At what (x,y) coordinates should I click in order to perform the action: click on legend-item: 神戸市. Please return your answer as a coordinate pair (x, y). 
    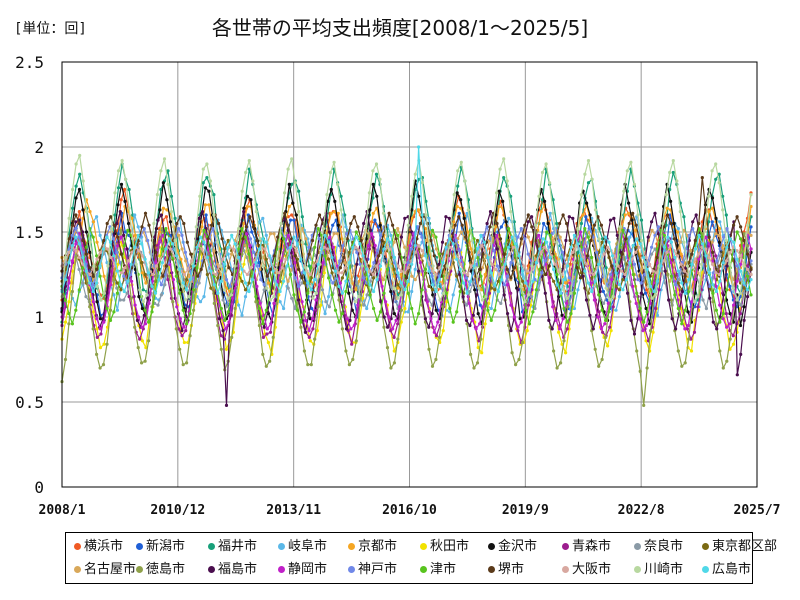
    Looking at the image, I should click on (372, 570).